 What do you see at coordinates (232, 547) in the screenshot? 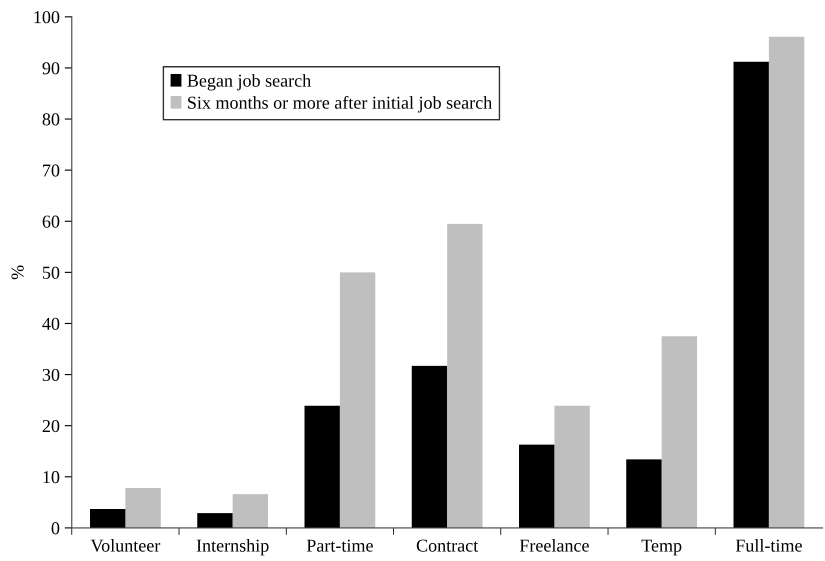
I see `x-tick-label: Internship` at bounding box center [232, 547].